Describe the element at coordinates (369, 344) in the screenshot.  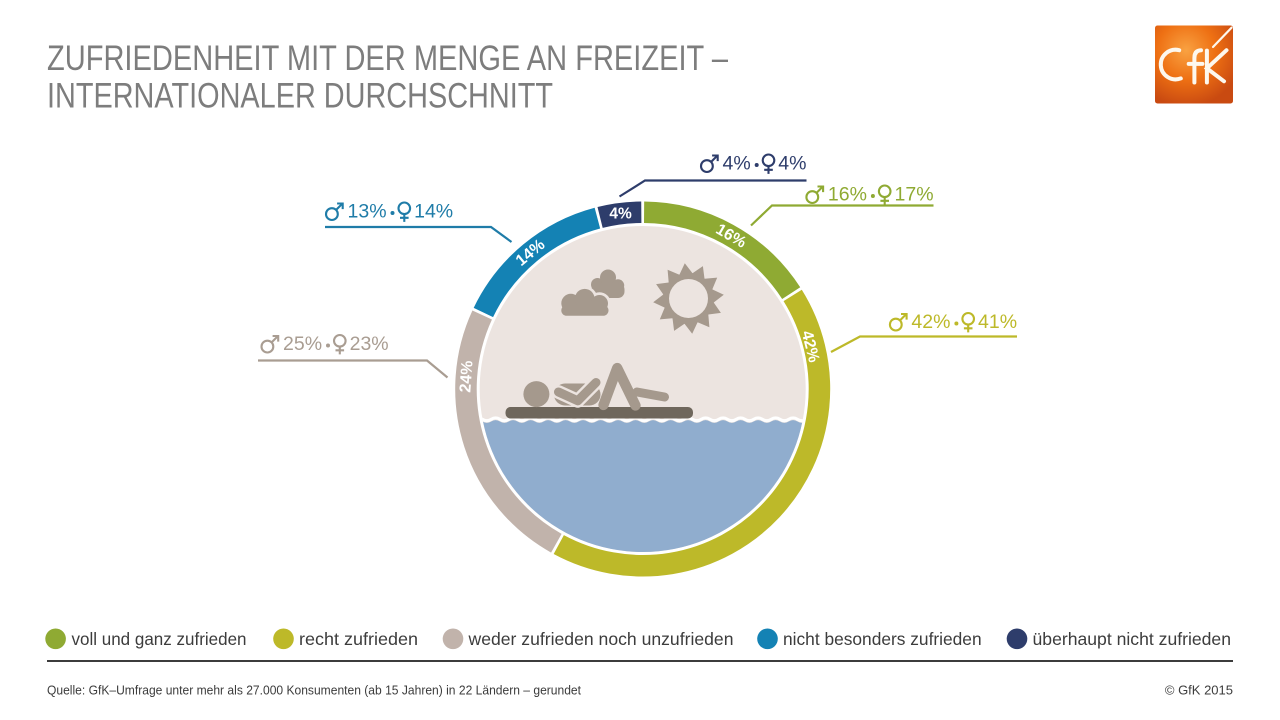
I see `svg-text: 23%` at that location.